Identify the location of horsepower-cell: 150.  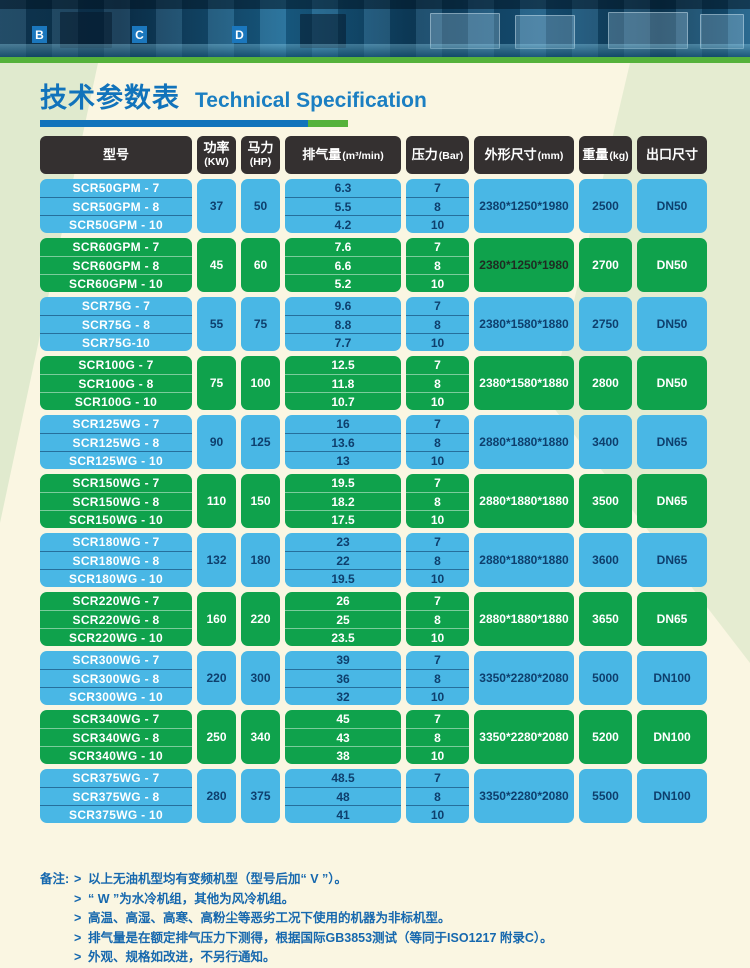
(260, 501).